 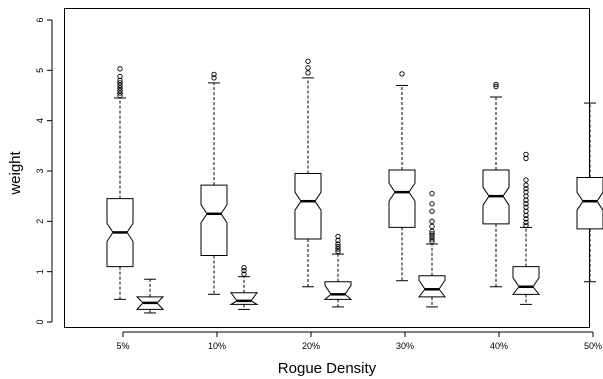 What do you see at coordinates (405, 346) in the screenshot?
I see `x-tick-label: 30%` at bounding box center [405, 346].